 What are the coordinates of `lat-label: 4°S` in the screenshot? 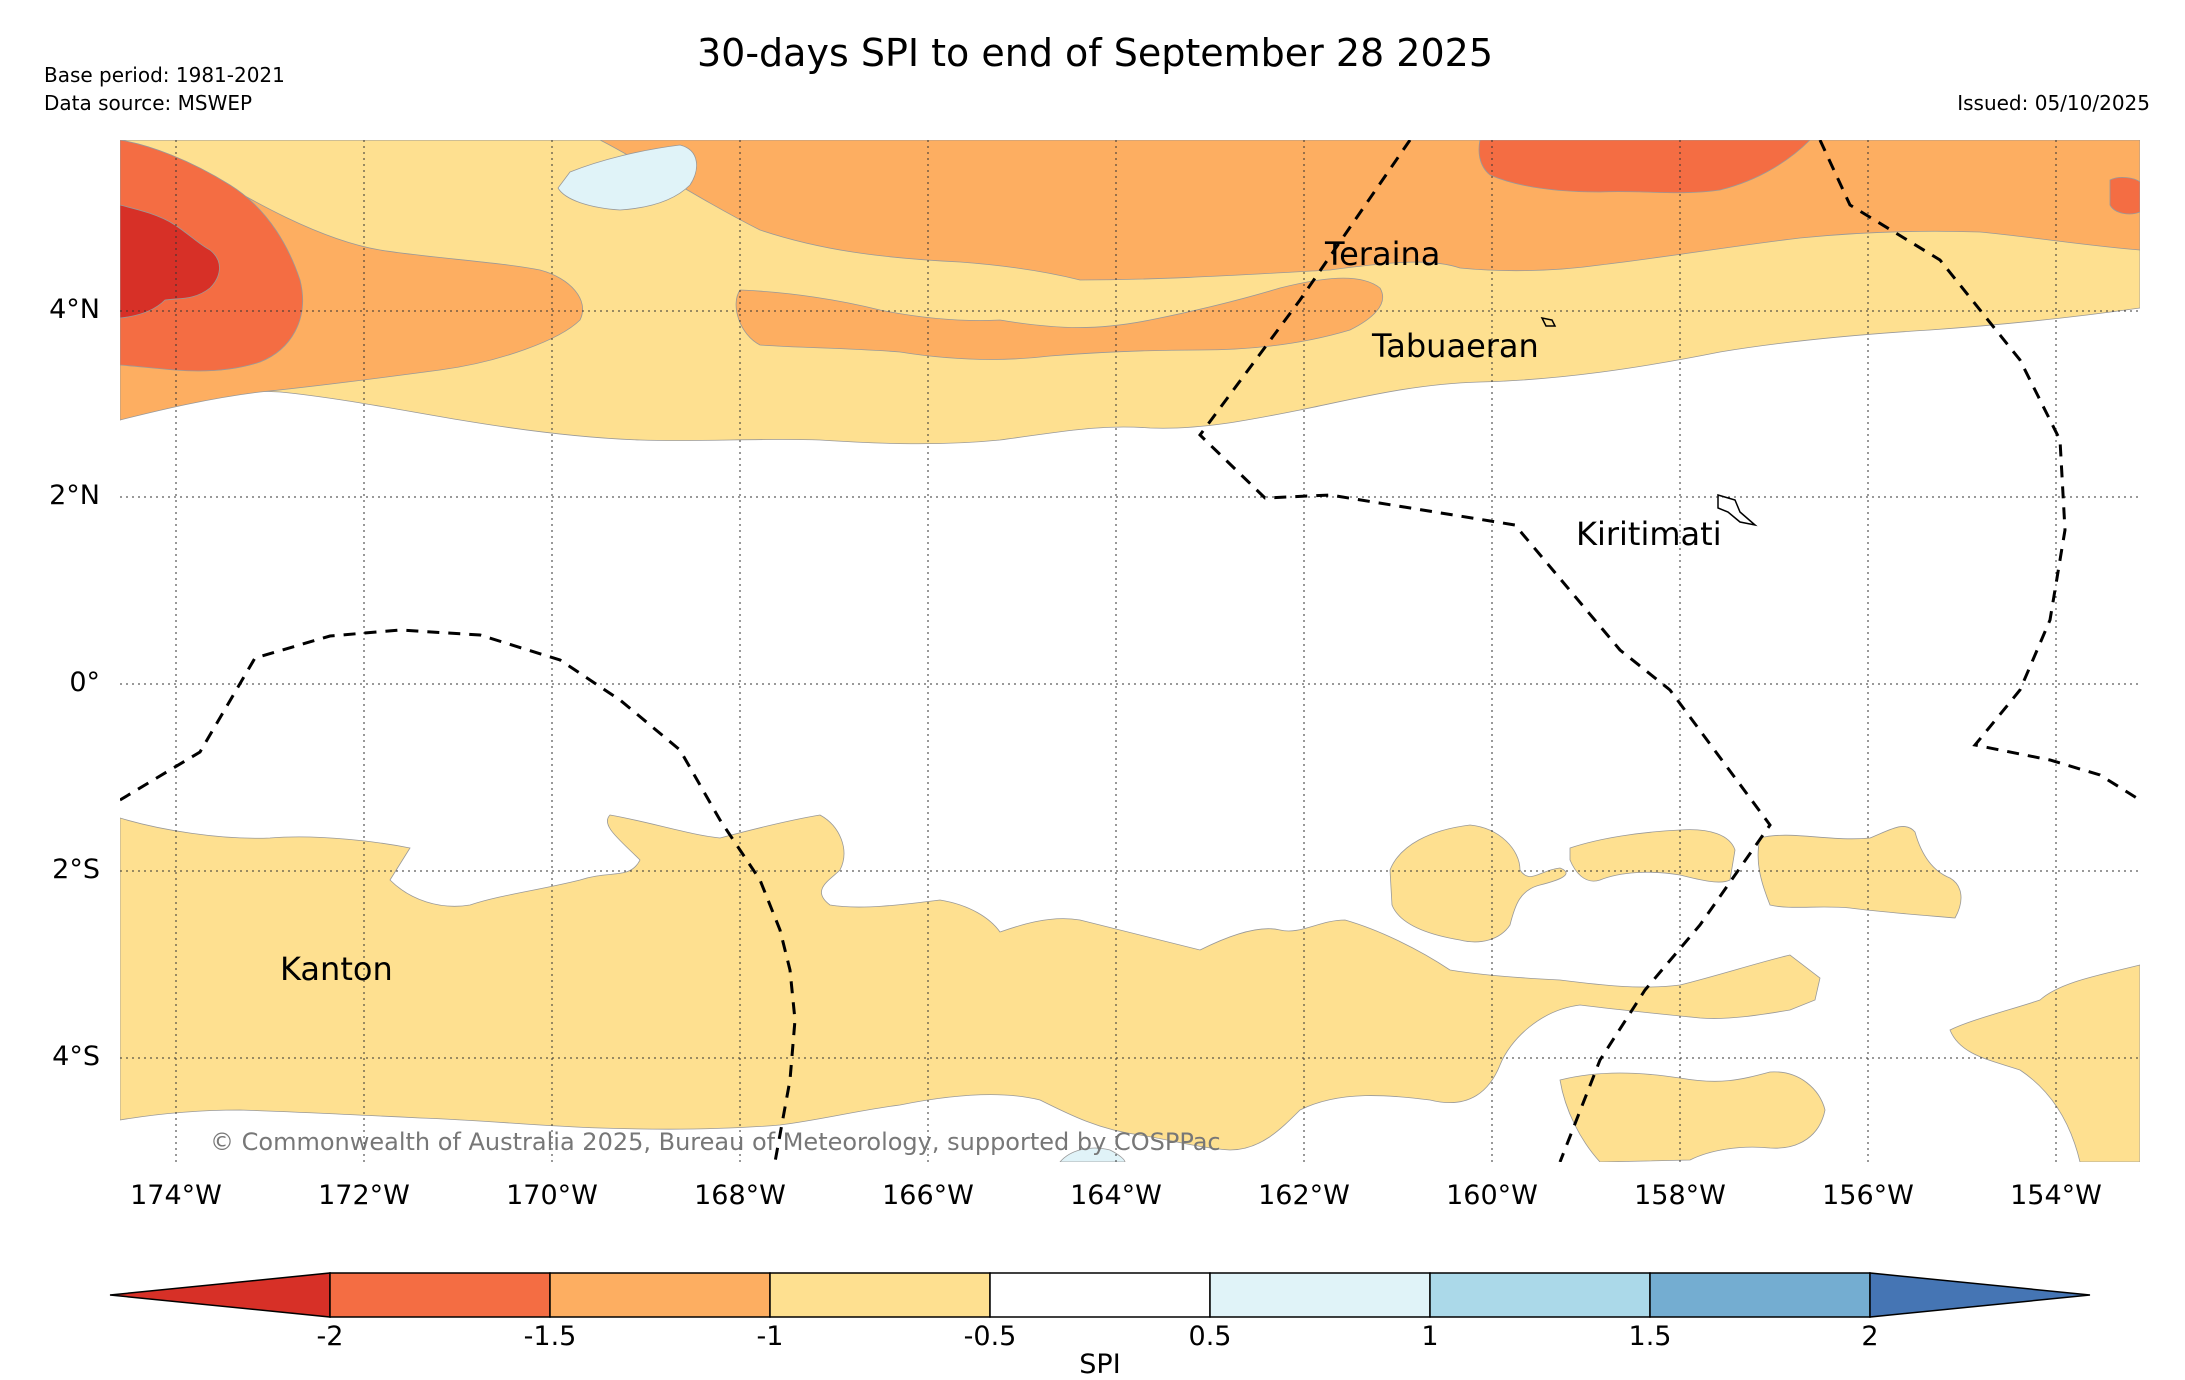 It's located at (76, 1056).